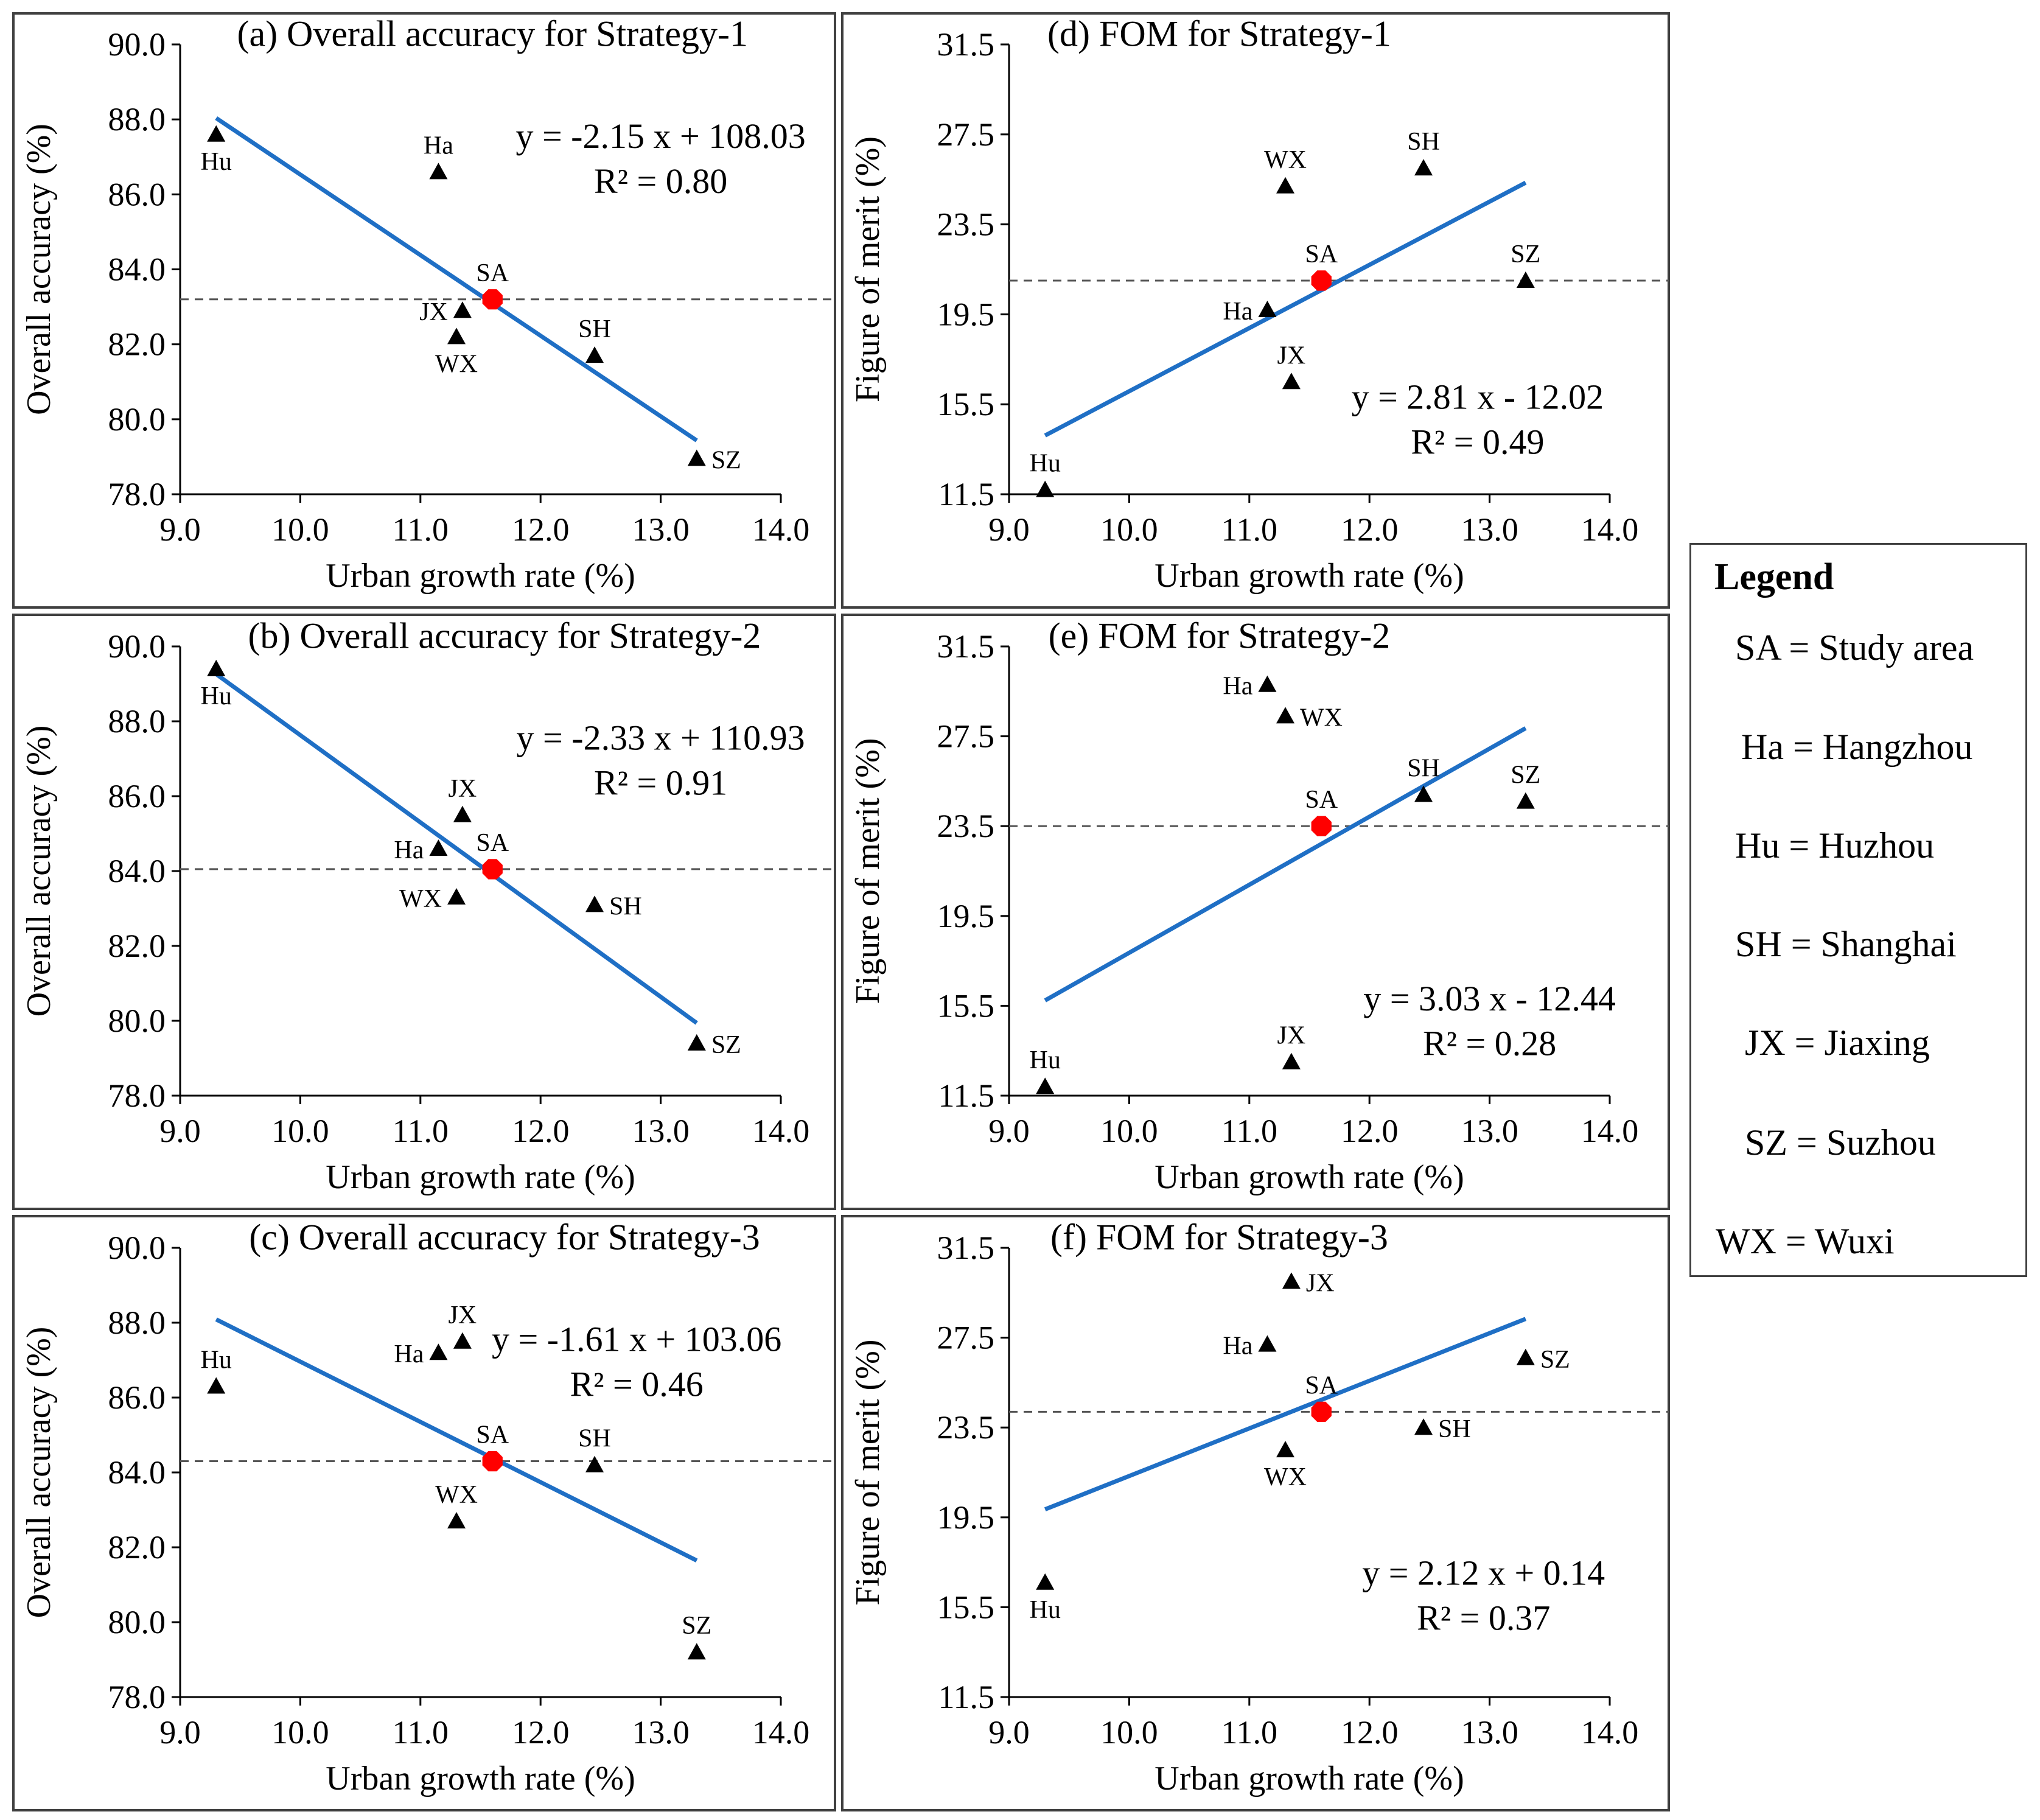 The height and width of the screenshot is (1820, 2040). Describe the element at coordinates (660, 783) in the screenshot. I see `r-squared: R² = 0.91` at that location.